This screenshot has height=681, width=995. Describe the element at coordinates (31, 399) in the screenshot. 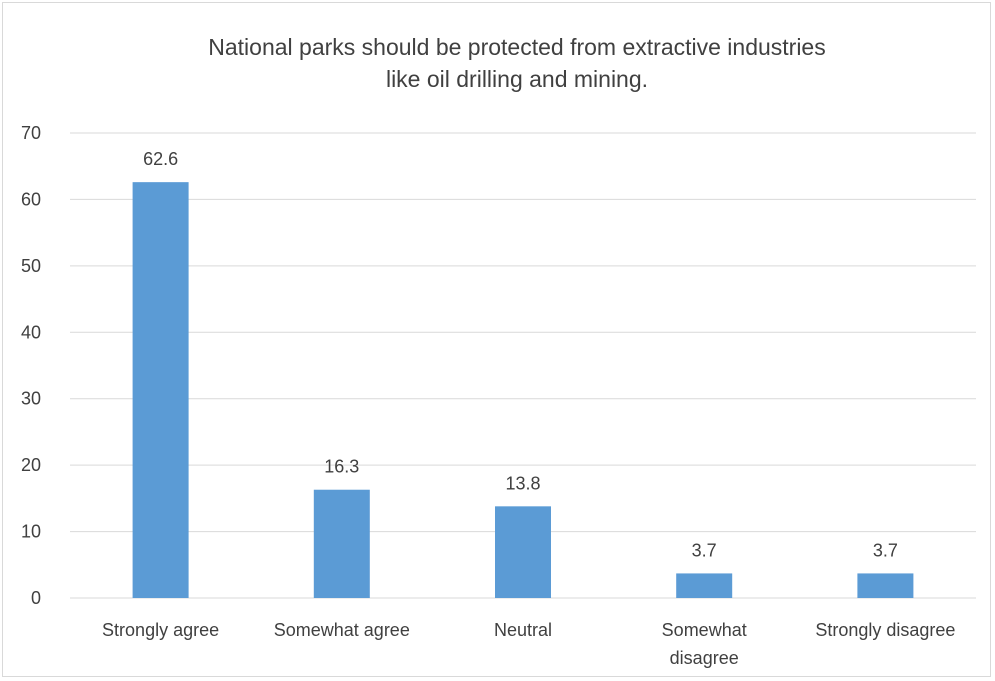

I see `y-tick-label-30: 30` at that location.